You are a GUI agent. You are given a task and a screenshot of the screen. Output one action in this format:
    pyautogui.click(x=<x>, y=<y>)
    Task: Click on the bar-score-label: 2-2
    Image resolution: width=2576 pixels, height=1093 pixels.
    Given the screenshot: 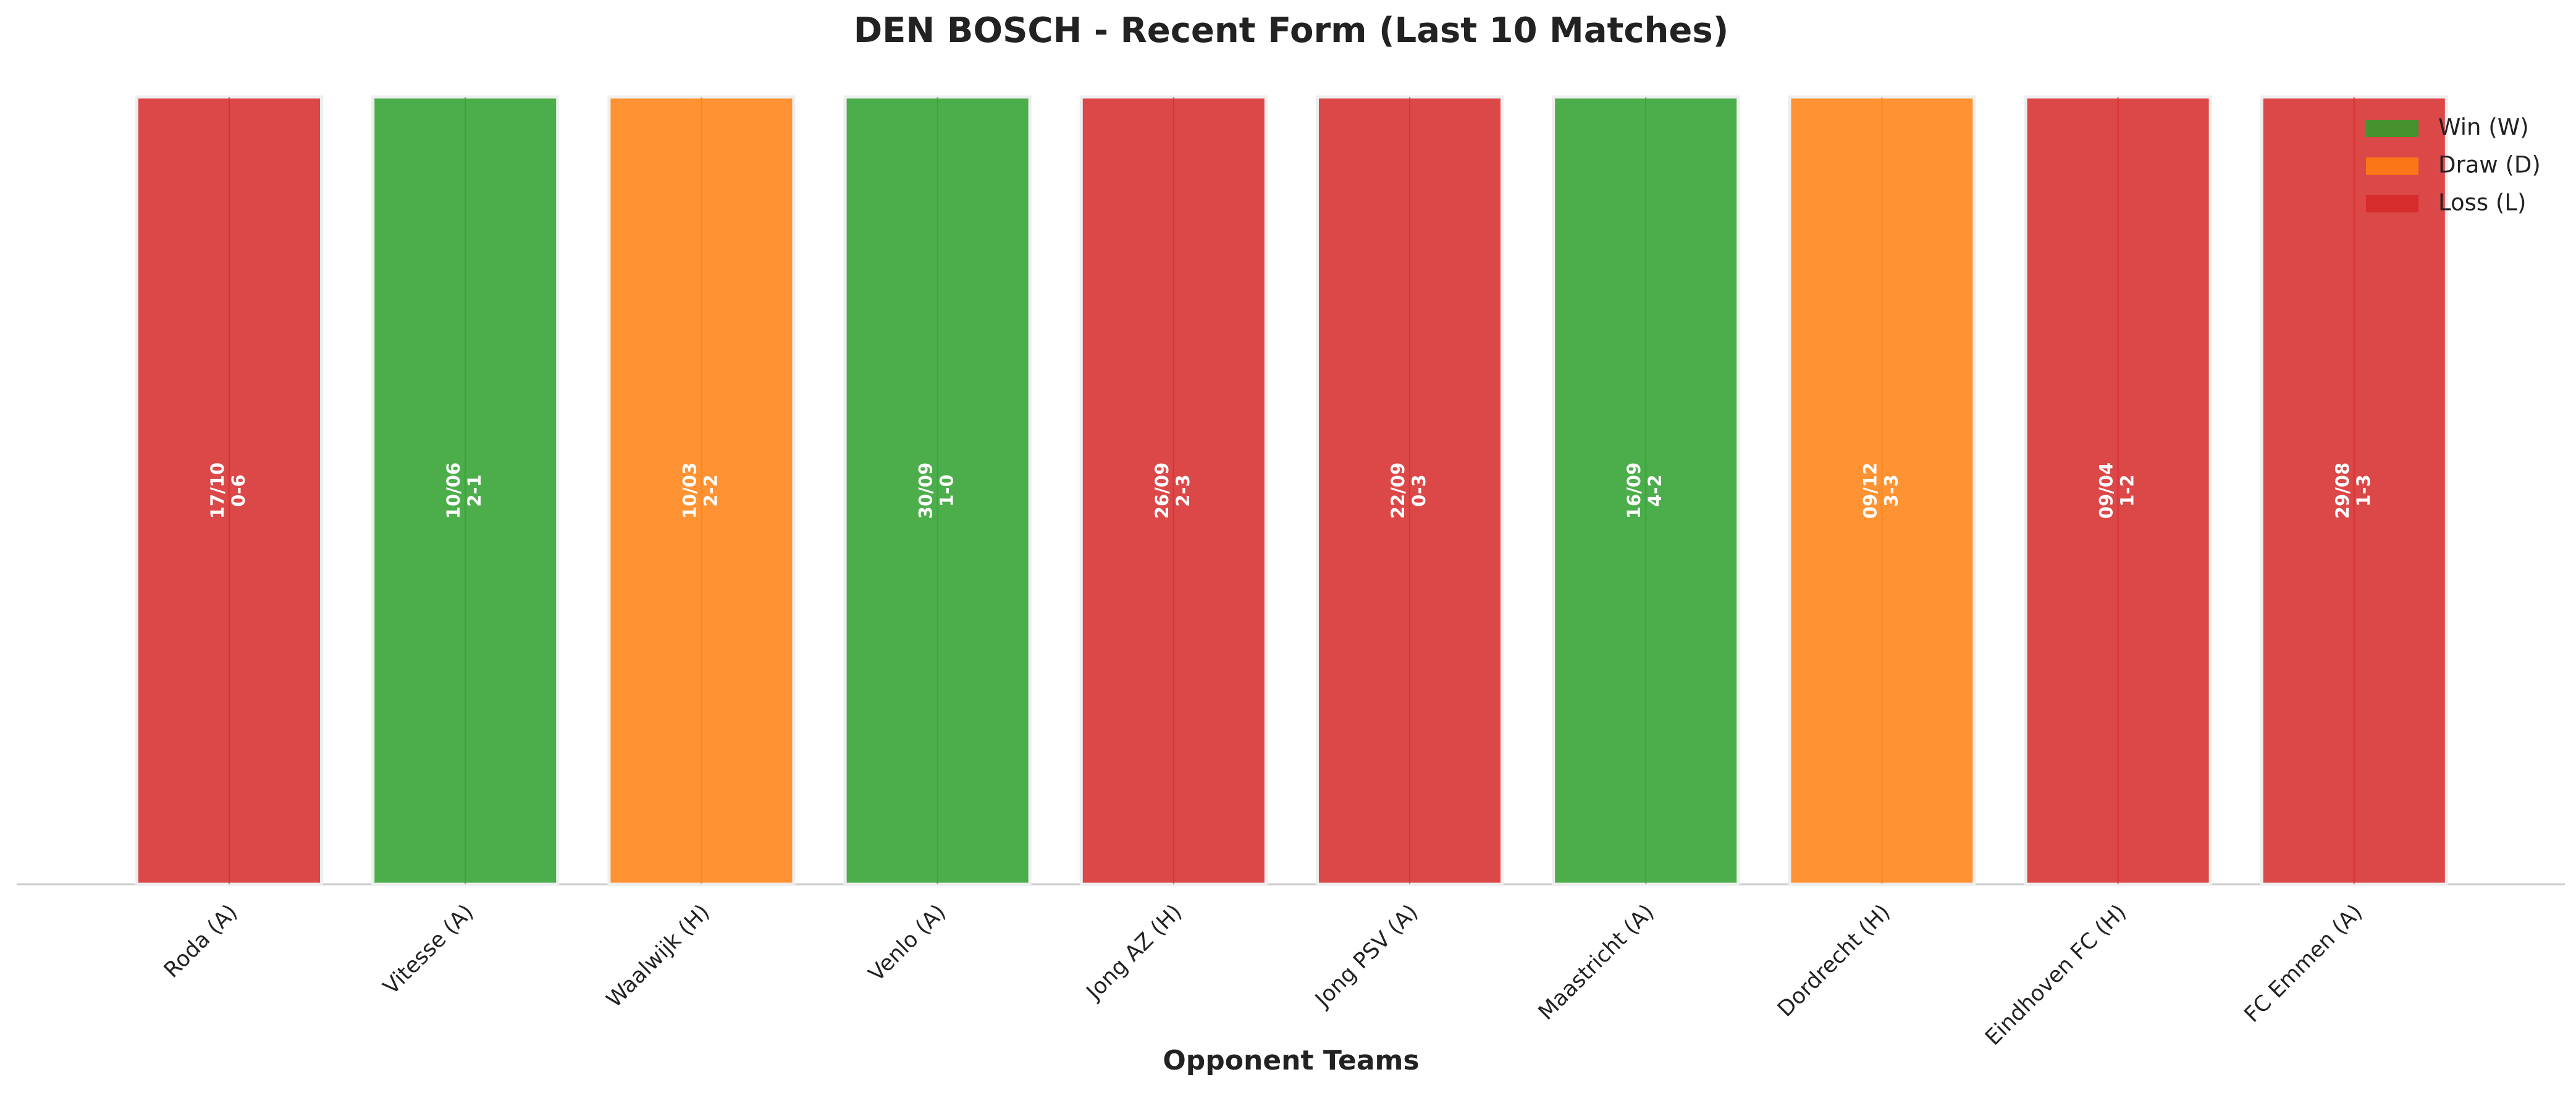 What is the action you would take?
    pyautogui.click(x=710, y=490)
    